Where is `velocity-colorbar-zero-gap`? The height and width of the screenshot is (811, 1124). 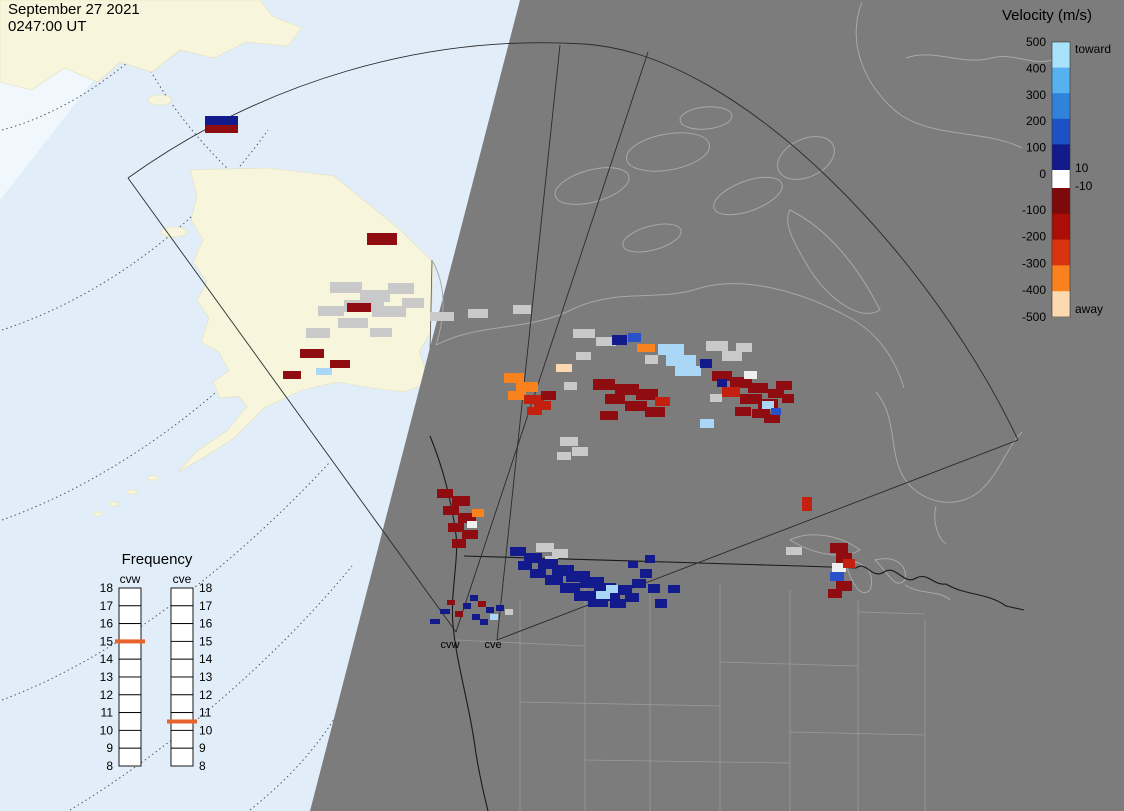
velocity-colorbar-zero-gap is located at coordinates (1061, 179).